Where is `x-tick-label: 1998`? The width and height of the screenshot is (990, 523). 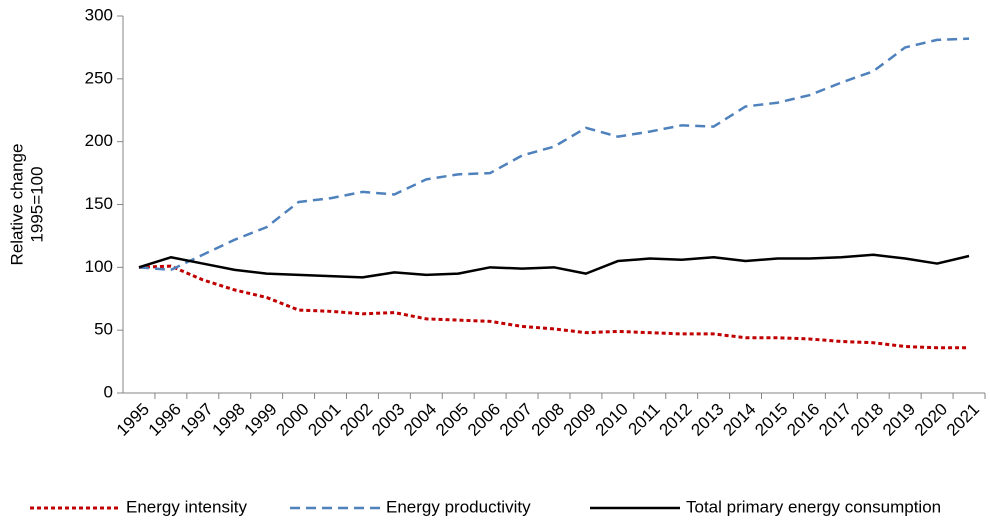
x-tick-label: 1998 is located at coordinates (229, 420).